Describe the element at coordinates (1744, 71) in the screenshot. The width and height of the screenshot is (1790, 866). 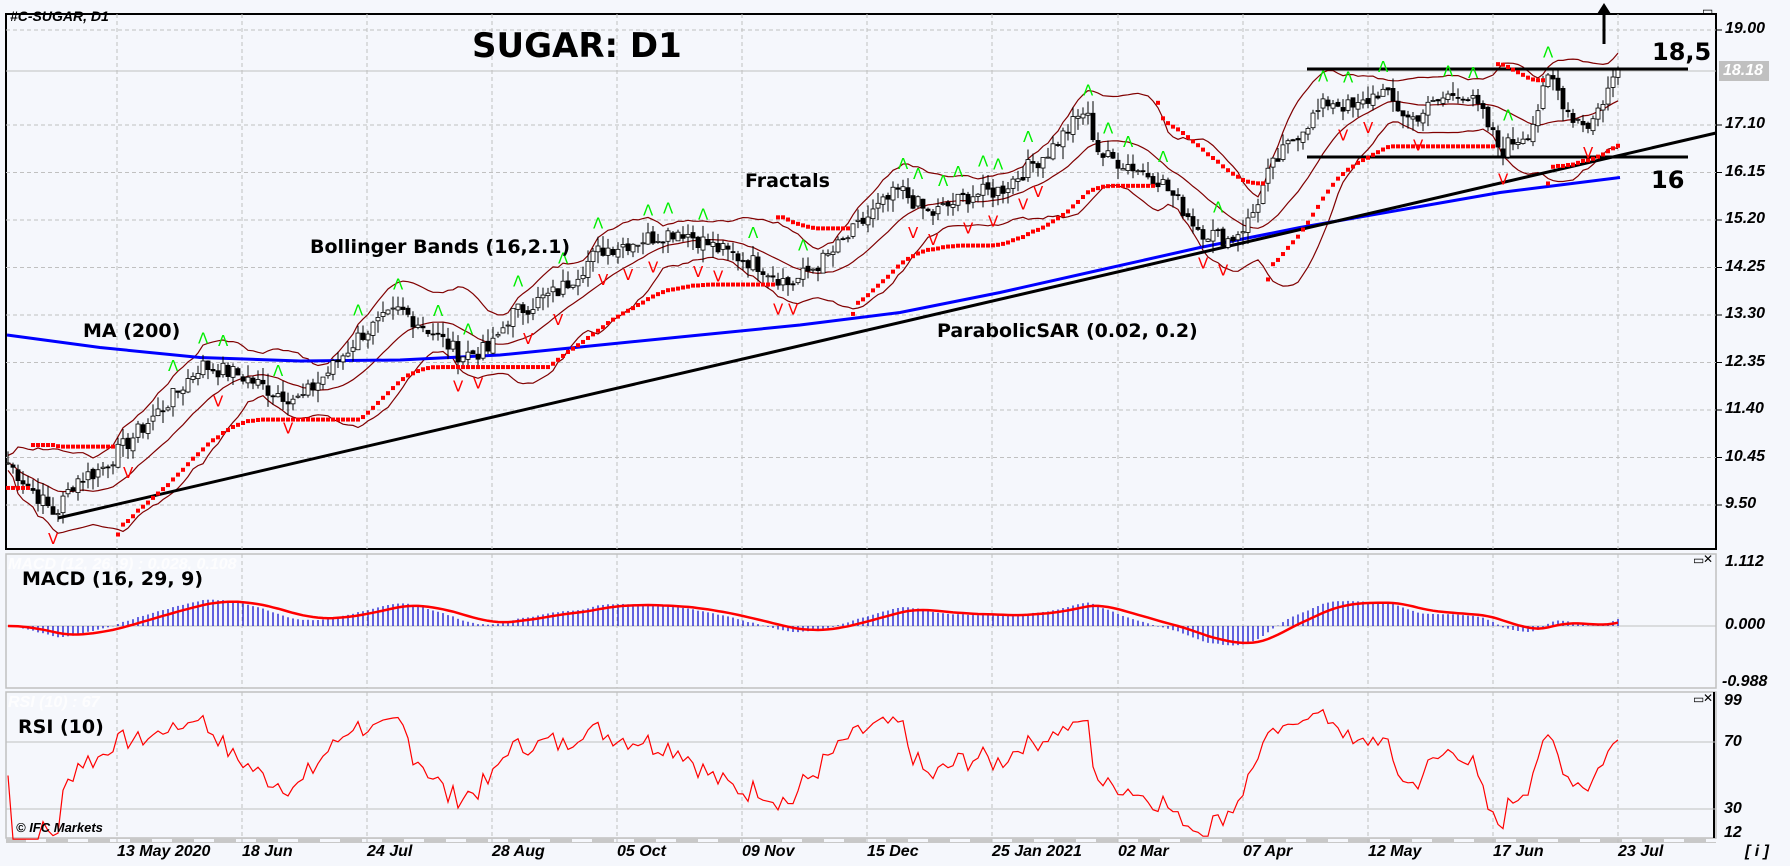
I see `current-price-badge: 18.18` at that location.